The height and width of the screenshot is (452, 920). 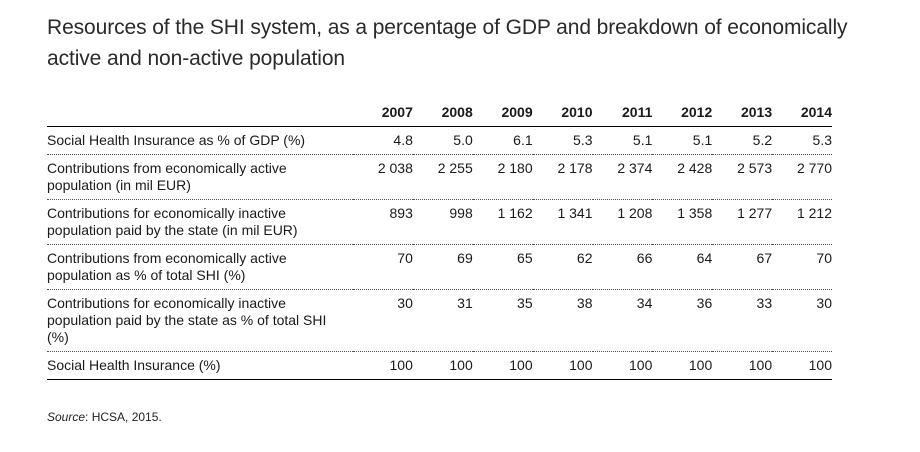 What do you see at coordinates (802, 113) in the screenshot?
I see `year-header: 2014` at bounding box center [802, 113].